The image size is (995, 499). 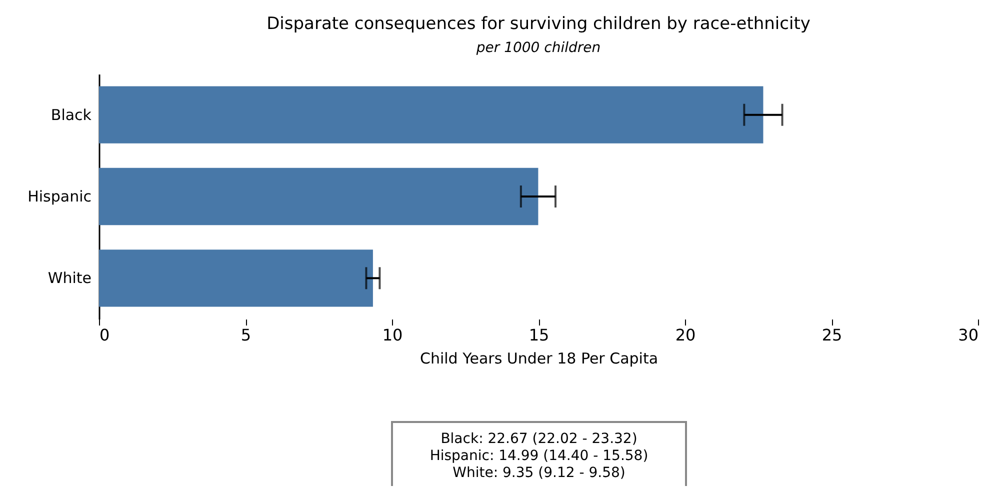 What do you see at coordinates (60, 197) in the screenshot?
I see `y-tick-label: Hispanic` at bounding box center [60, 197].